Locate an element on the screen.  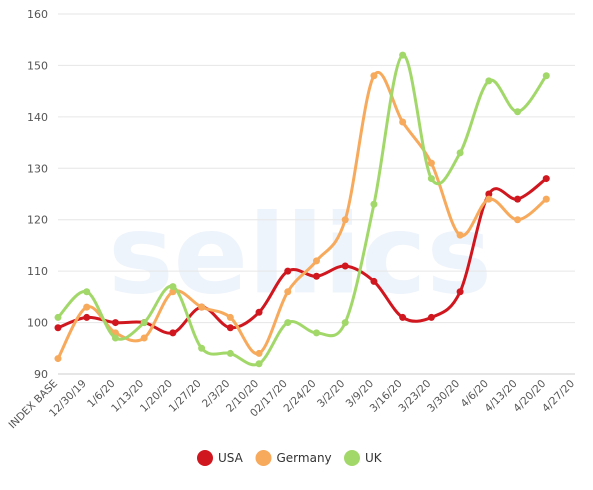
y-tick-label: 100 is located at coordinates (37, 323).